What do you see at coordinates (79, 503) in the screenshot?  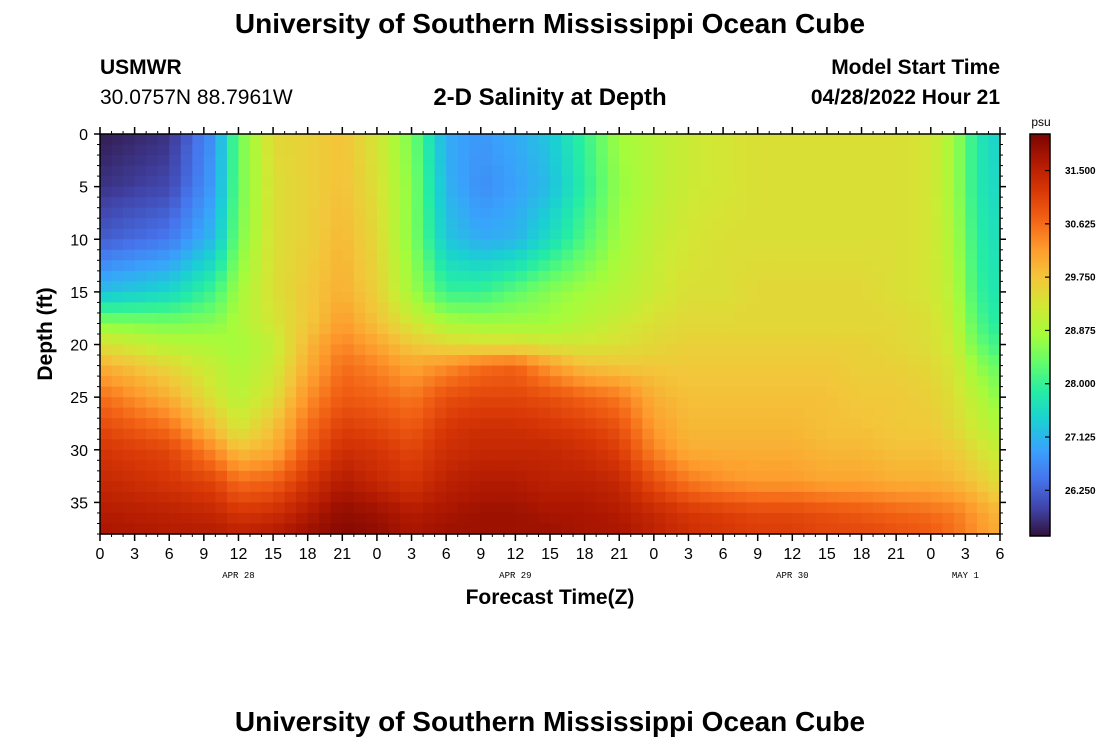 I see `y-tick-label: 35` at bounding box center [79, 503].